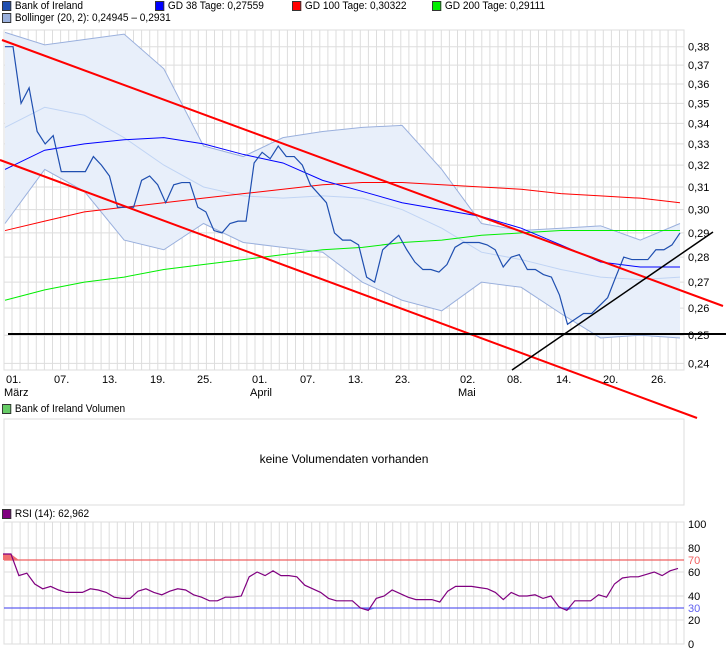 The height and width of the screenshot is (652, 726). Describe the element at coordinates (694, 621) in the screenshot. I see `rsi-y-tick-label: 20` at that location.